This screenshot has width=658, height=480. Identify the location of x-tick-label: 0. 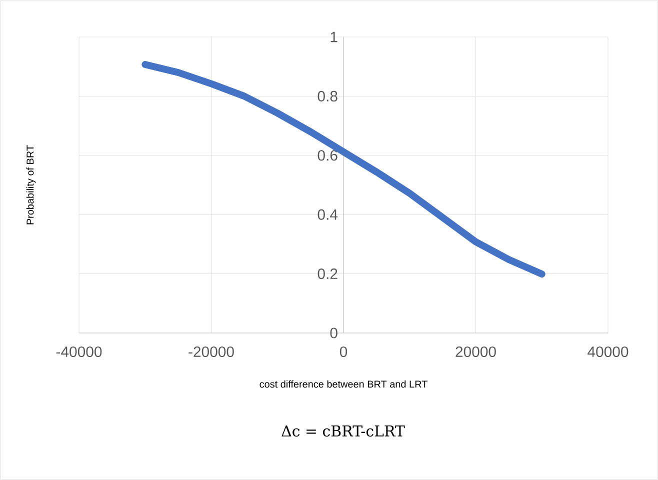
(344, 352).